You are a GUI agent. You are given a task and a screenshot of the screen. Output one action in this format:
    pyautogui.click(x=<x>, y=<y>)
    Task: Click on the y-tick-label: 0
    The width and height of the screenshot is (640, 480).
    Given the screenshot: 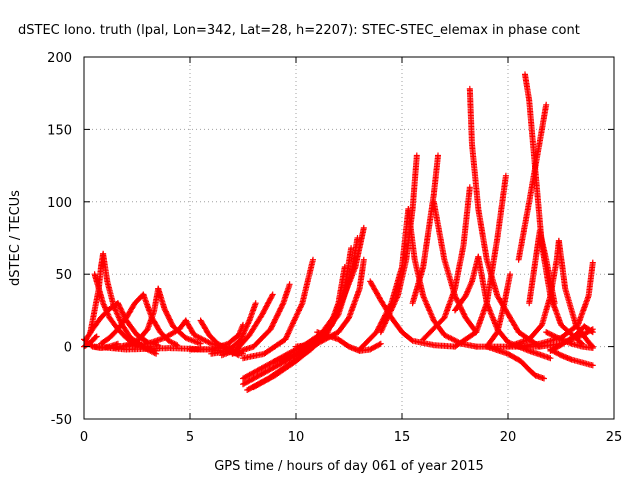 What is the action you would take?
    pyautogui.click(x=68, y=348)
    